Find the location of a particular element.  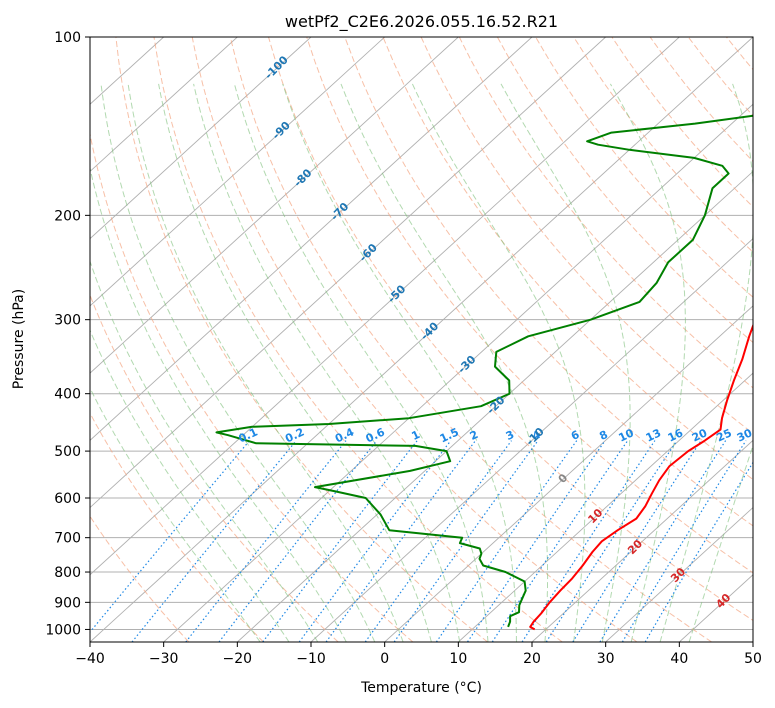

y-tick-label: 600 is located at coordinates (67, 499).